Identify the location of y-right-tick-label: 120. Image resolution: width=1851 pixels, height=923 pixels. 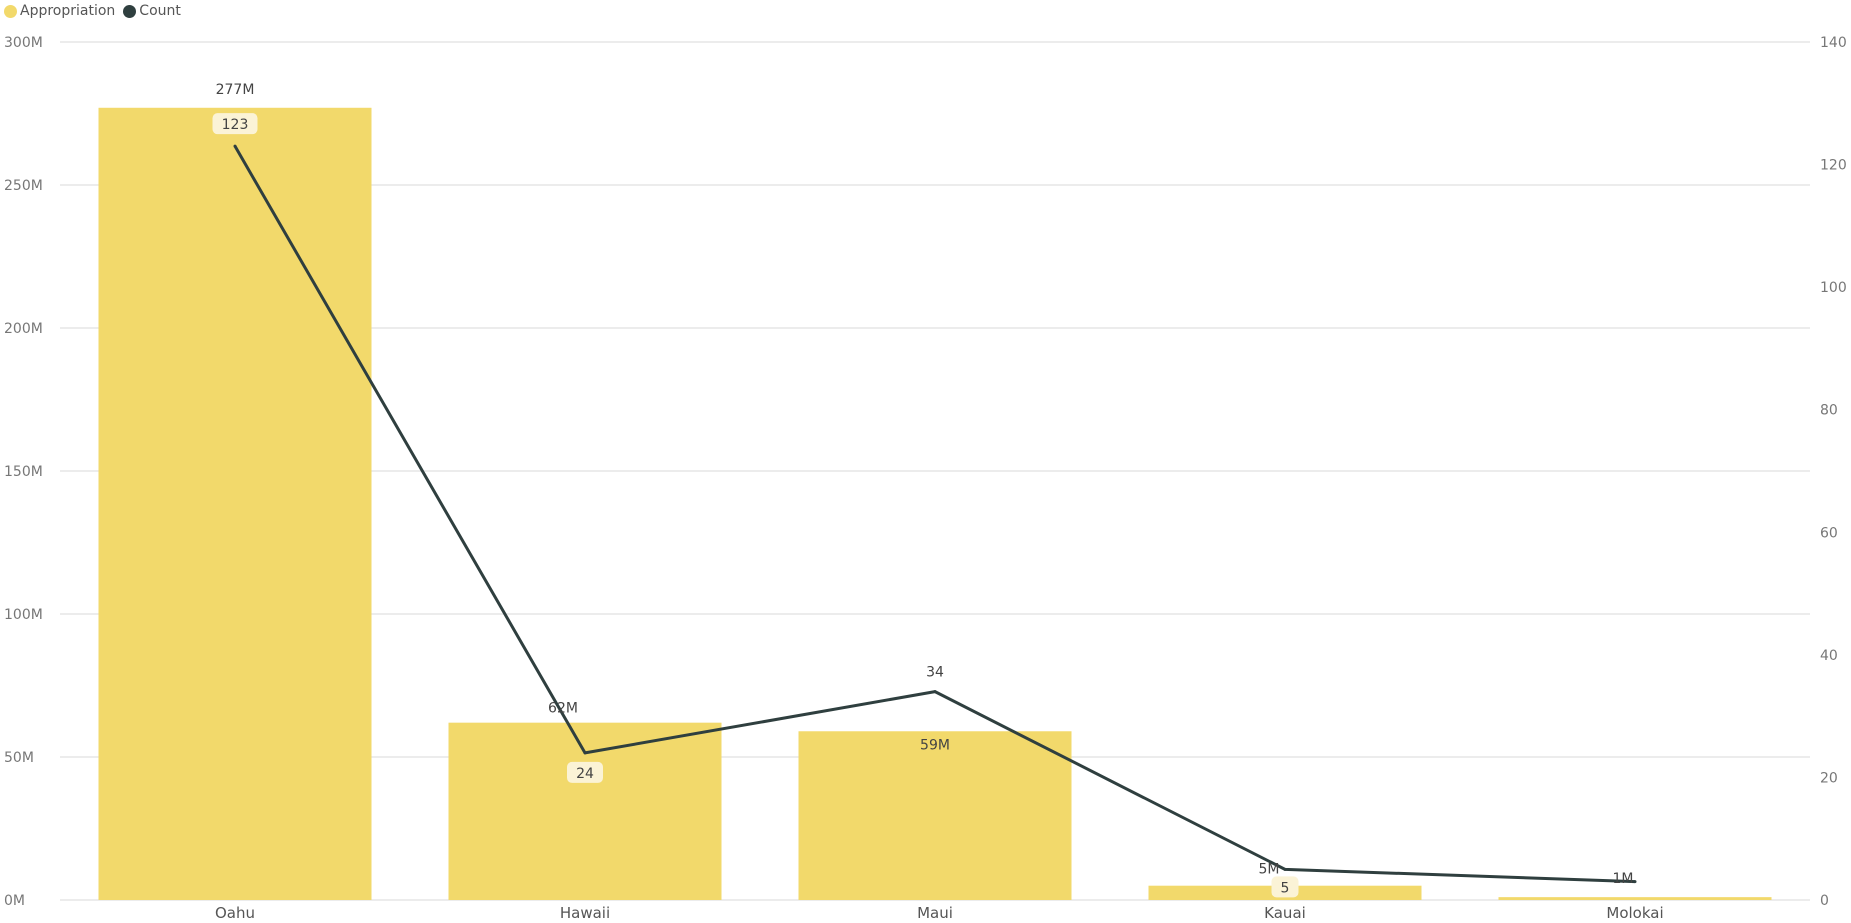
(1833, 166).